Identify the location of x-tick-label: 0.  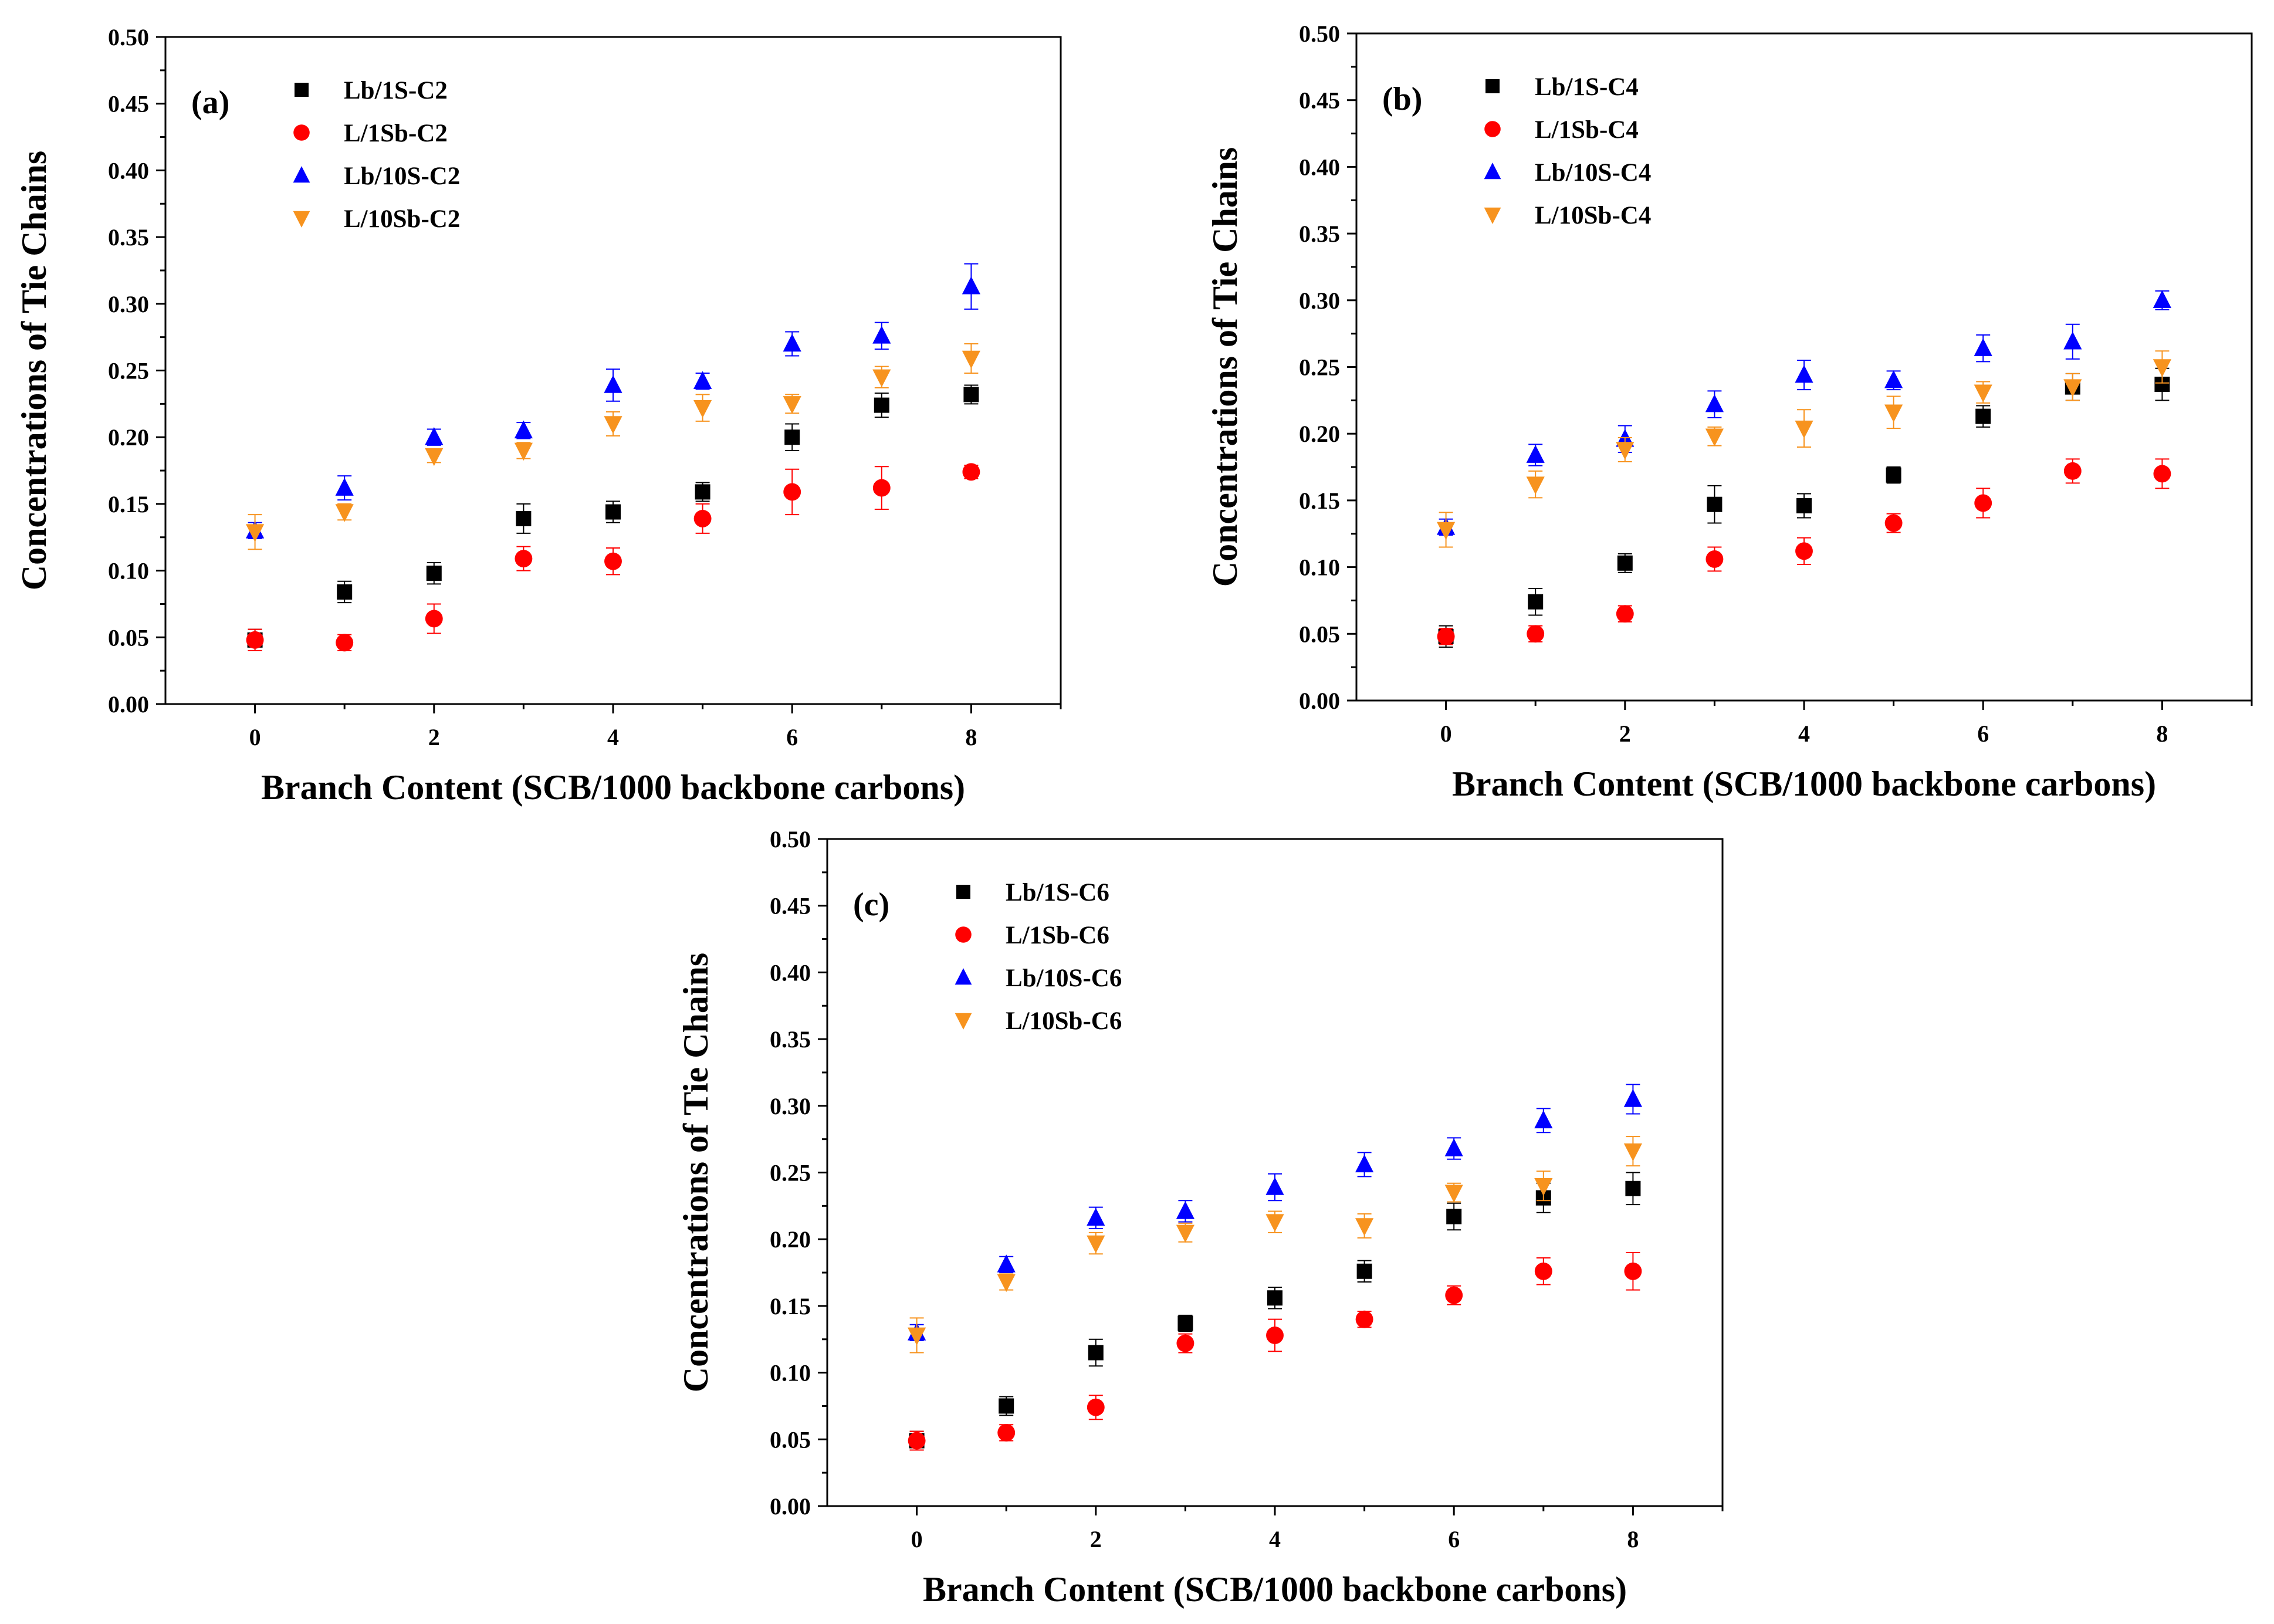
(1446, 733).